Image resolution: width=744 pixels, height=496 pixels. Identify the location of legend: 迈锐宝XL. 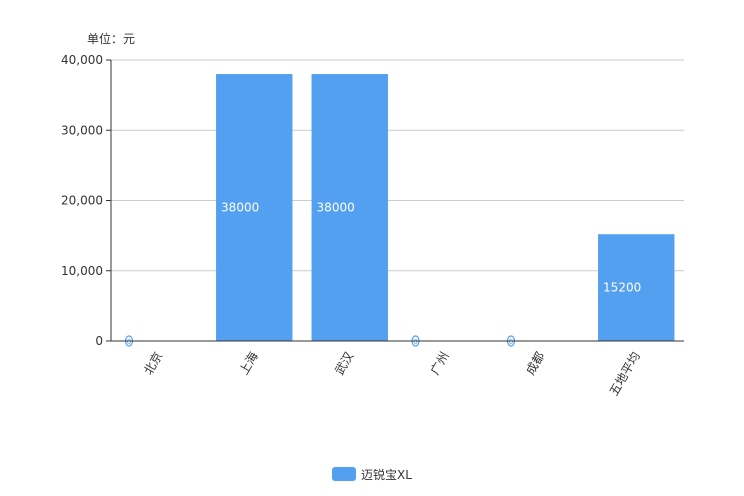
(372, 474).